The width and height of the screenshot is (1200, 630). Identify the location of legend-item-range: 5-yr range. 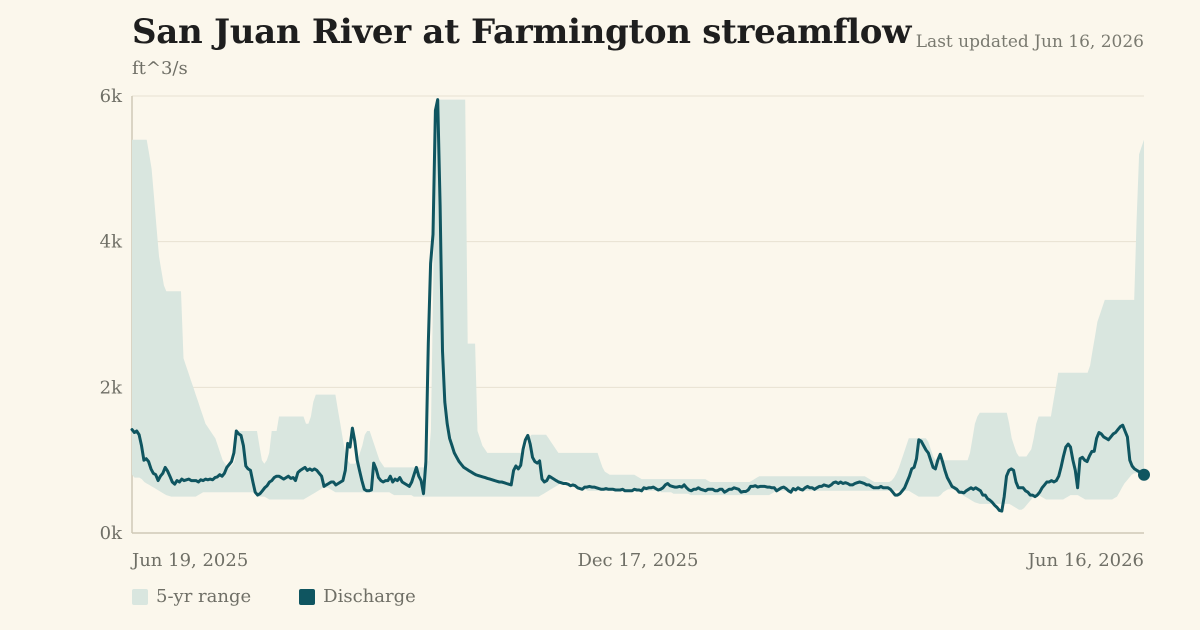
(191, 596).